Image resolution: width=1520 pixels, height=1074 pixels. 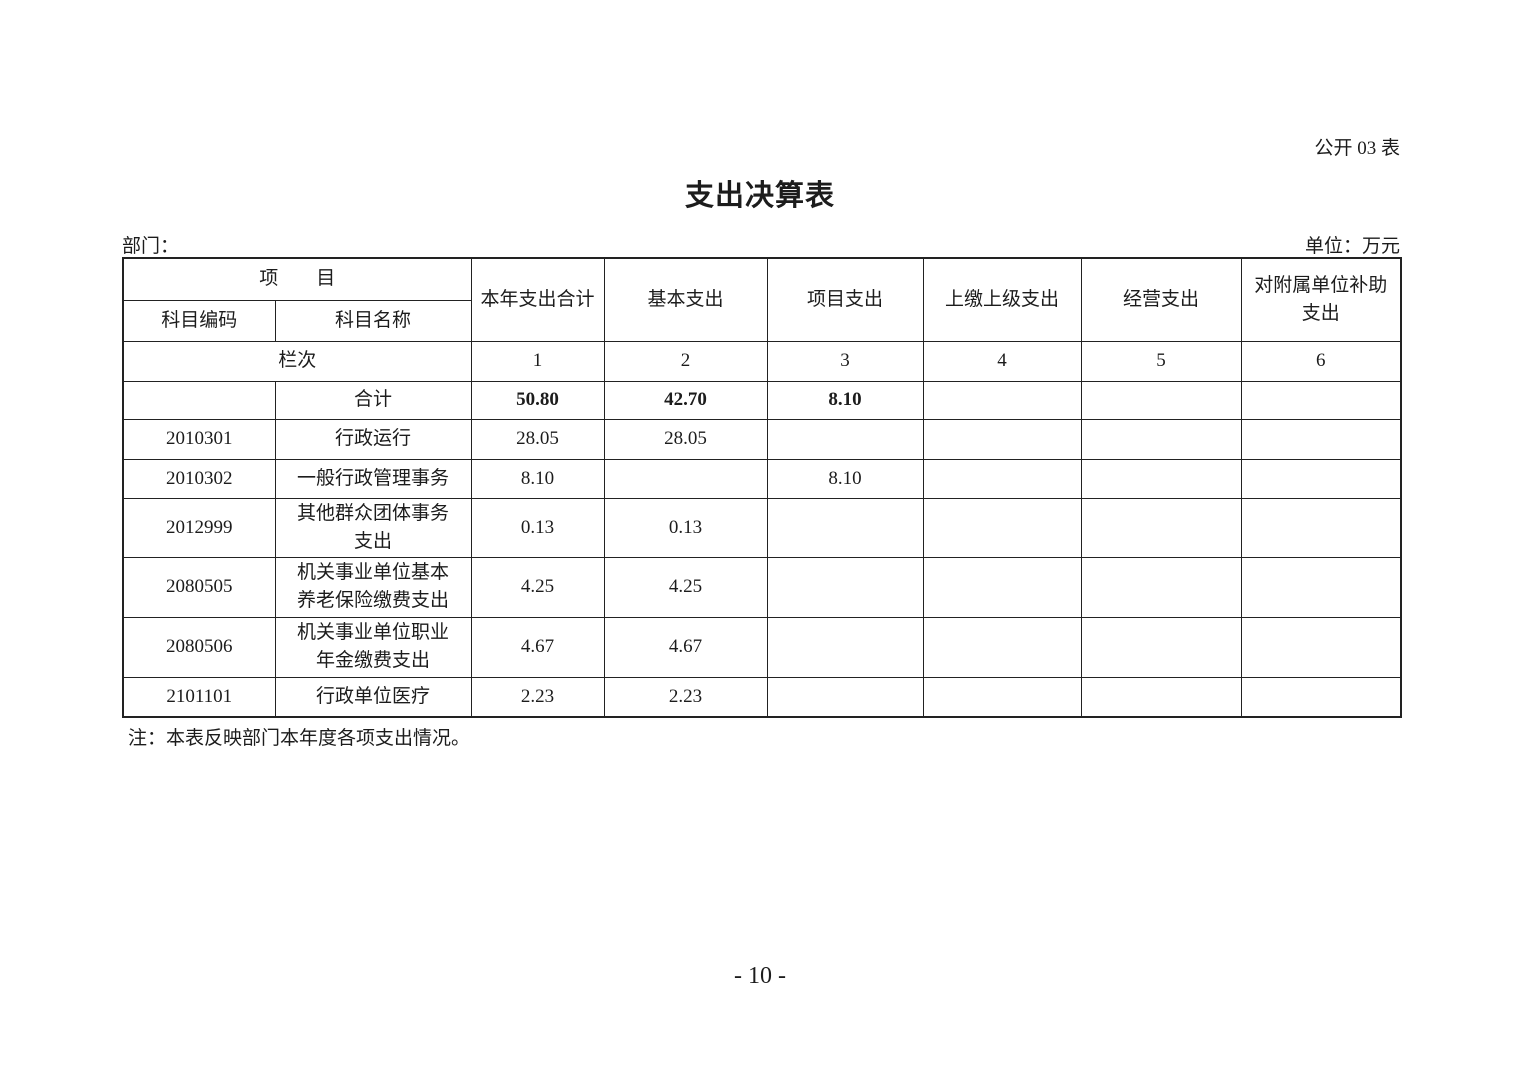 What do you see at coordinates (1002, 361) in the screenshot?
I see `col-index-4: 4` at bounding box center [1002, 361].